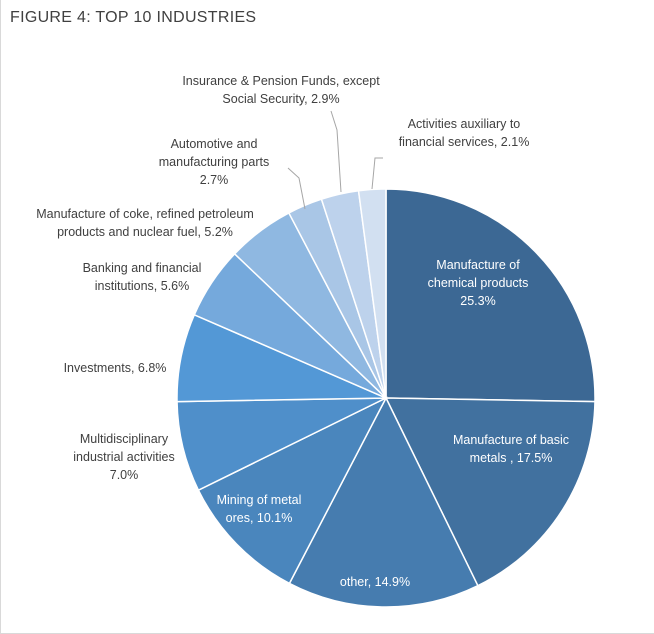  What do you see at coordinates (259, 518) in the screenshot?
I see `slice-label-line: ores, 10.1%` at bounding box center [259, 518].